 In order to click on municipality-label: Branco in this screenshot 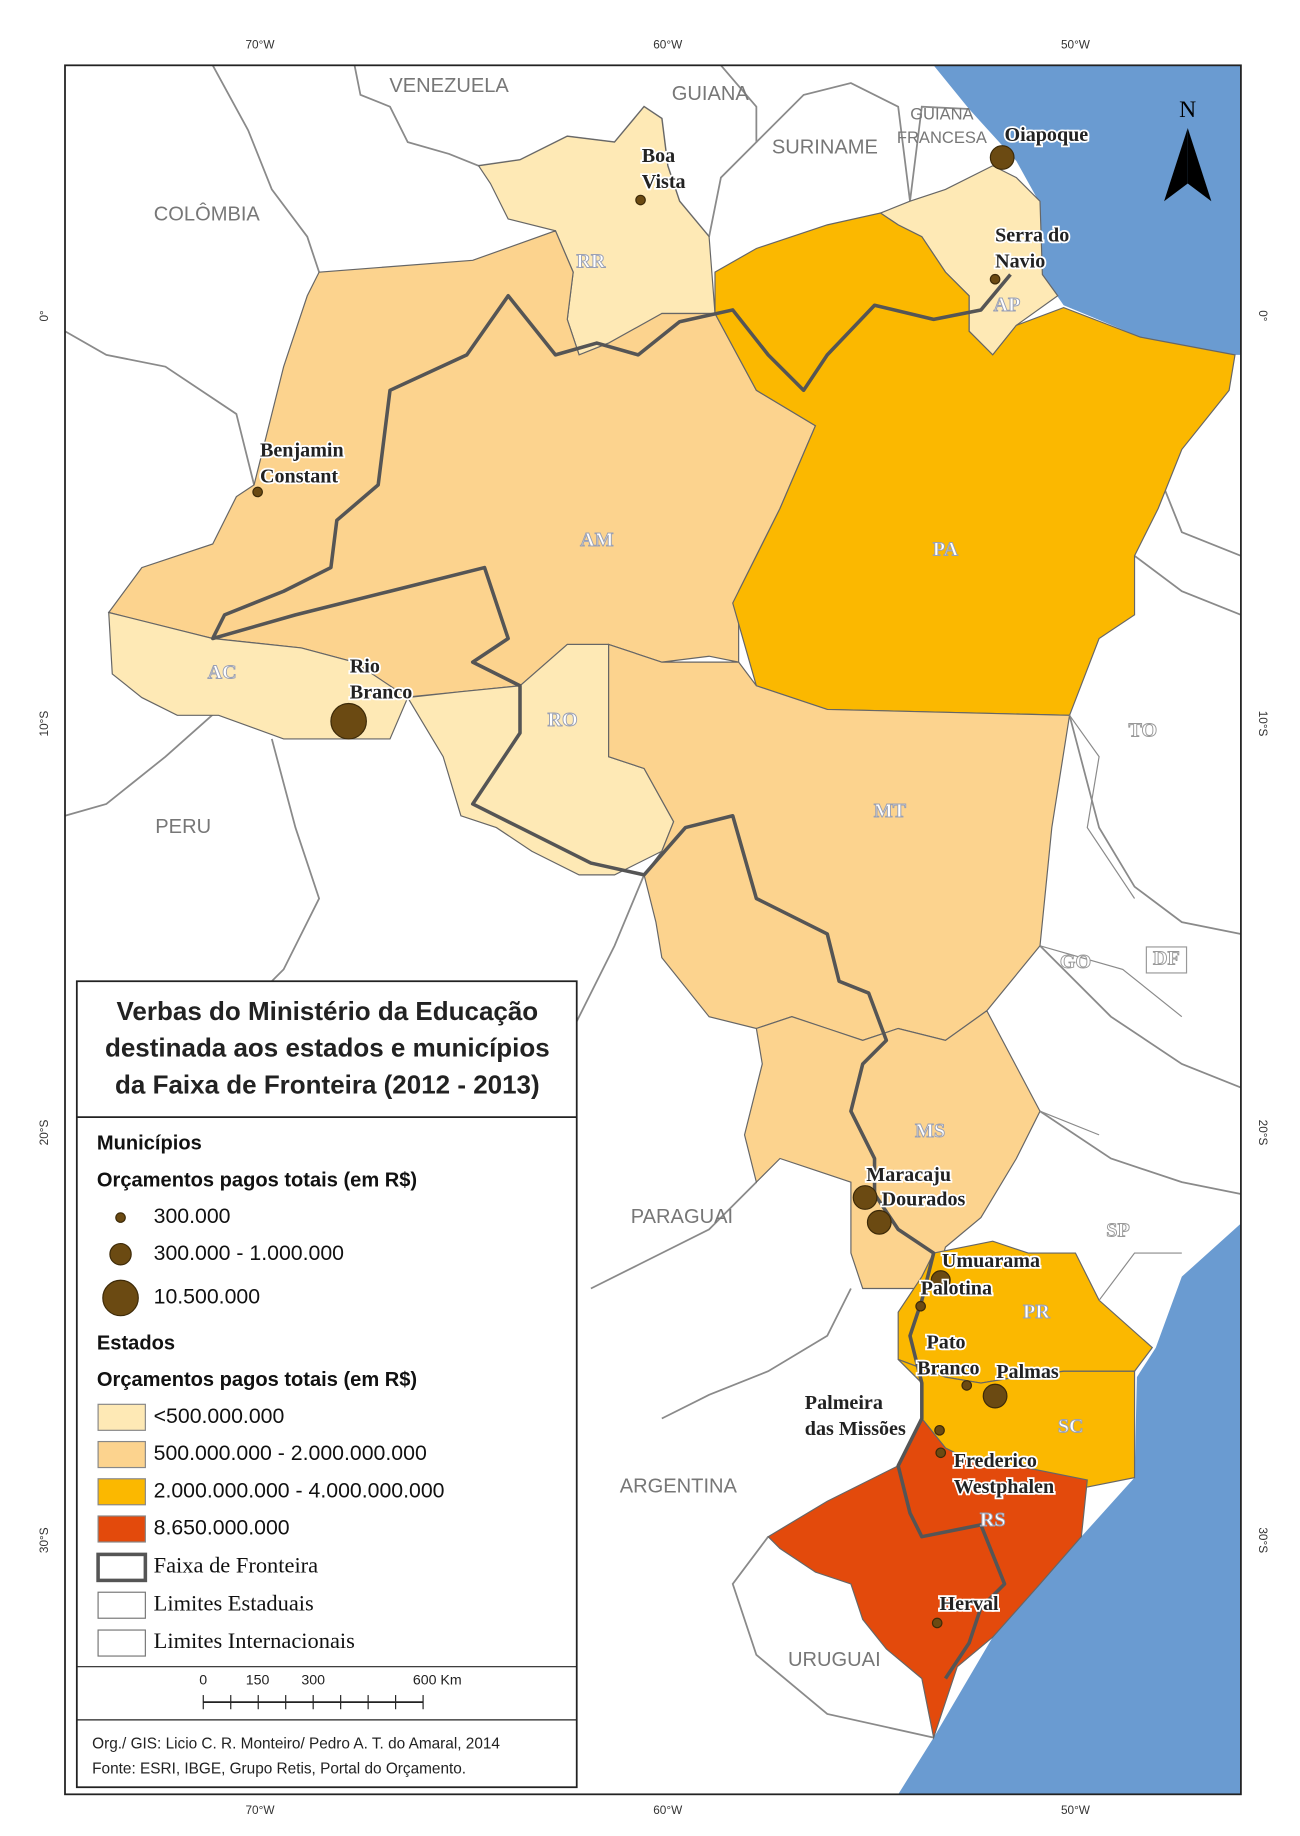, I will do `click(381, 693)`.